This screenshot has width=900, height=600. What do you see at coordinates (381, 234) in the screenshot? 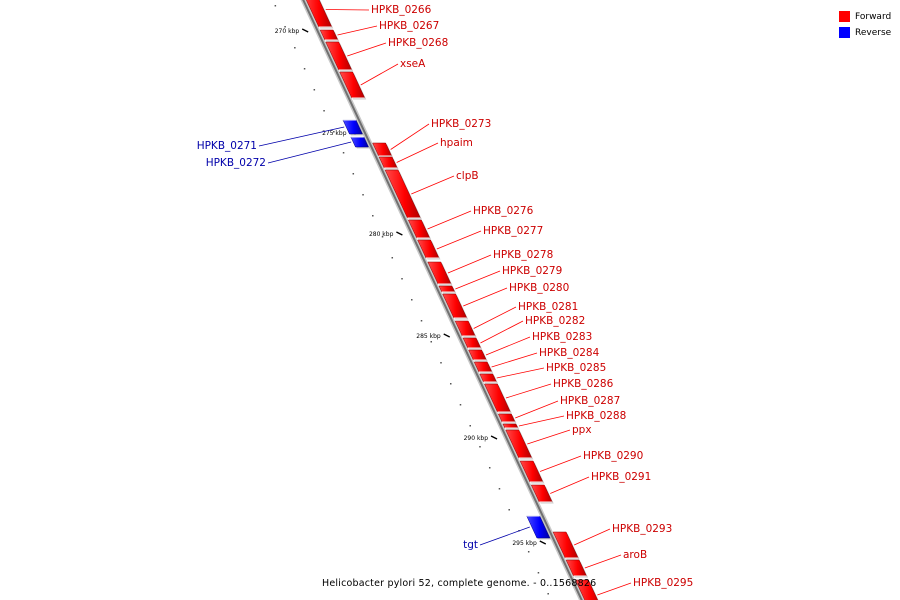
I see `axis-tick-label: 280 kbp` at bounding box center [381, 234].